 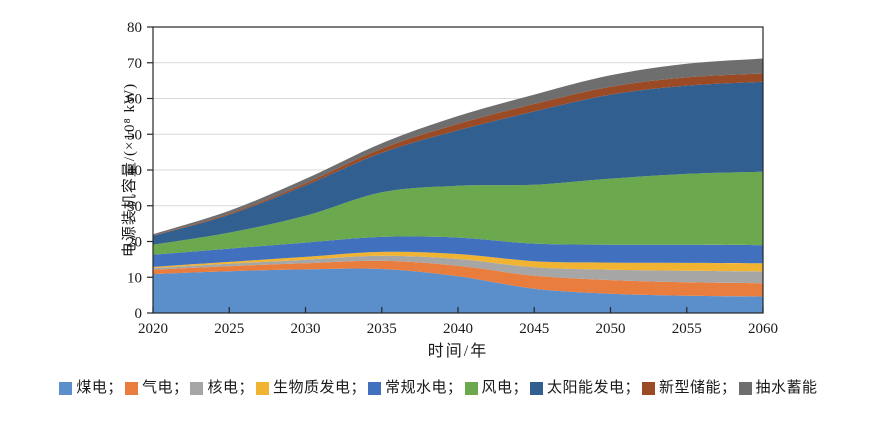 What do you see at coordinates (197, 388) in the screenshot?
I see `legend-swatch-核电` at bounding box center [197, 388].